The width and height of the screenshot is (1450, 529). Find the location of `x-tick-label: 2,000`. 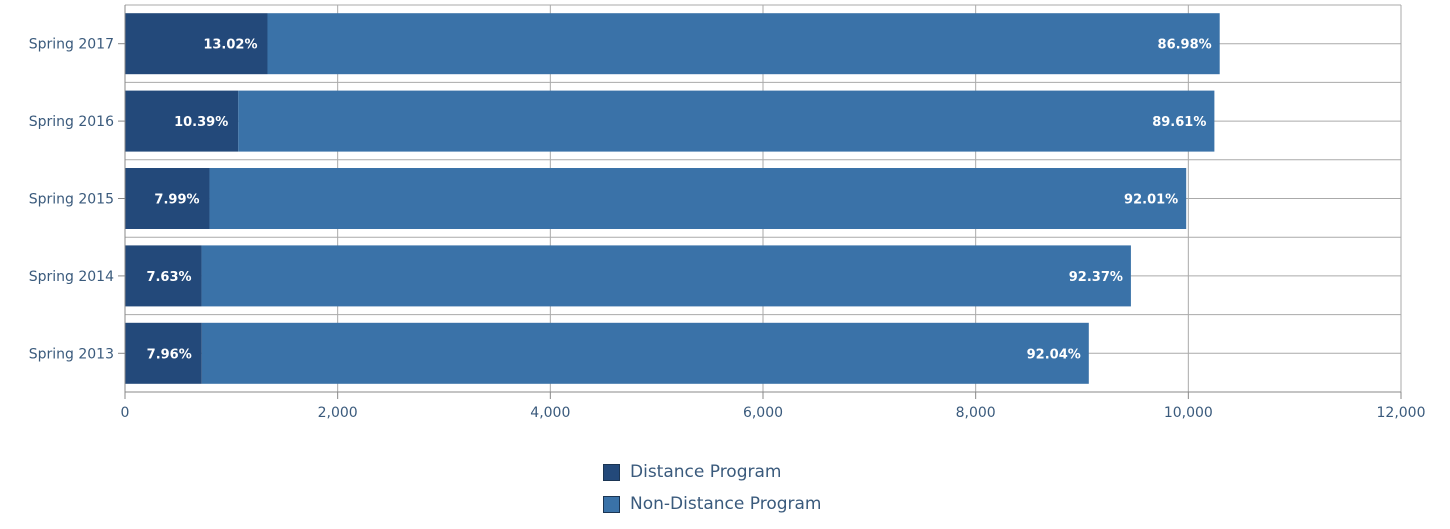

x-tick-label: 2,000 is located at coordinates (338, 413).